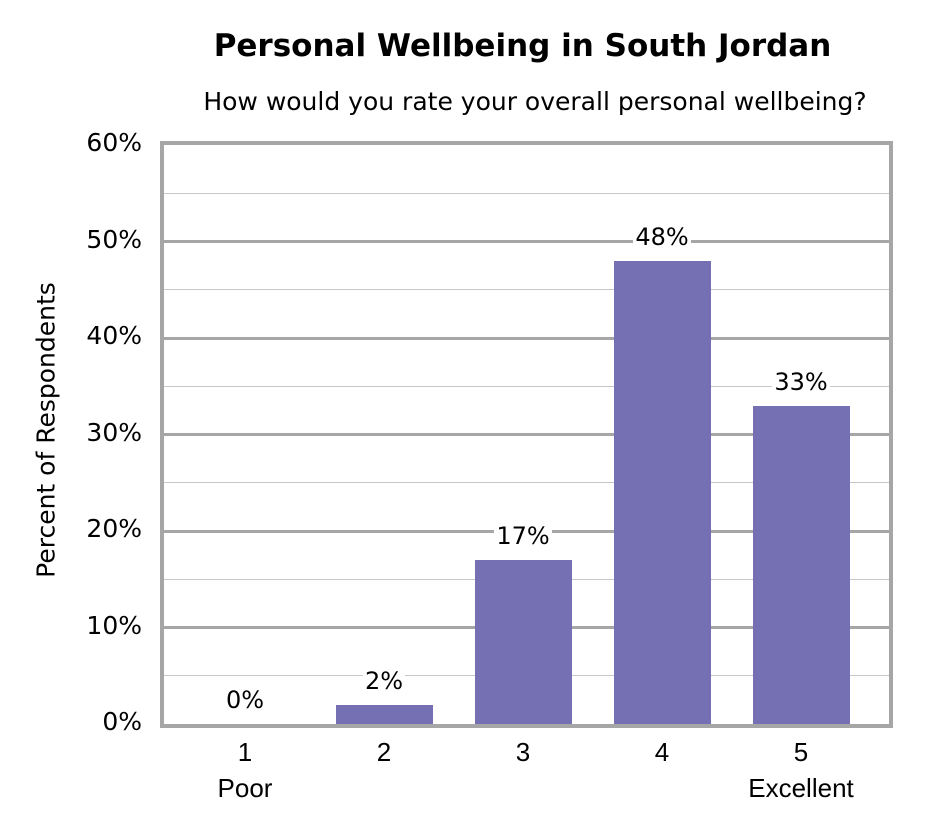  What do you see at coordinates (114, 142) in the screenshot?
I see `y-tick-label: 60%` at bounding box center [114, 142].